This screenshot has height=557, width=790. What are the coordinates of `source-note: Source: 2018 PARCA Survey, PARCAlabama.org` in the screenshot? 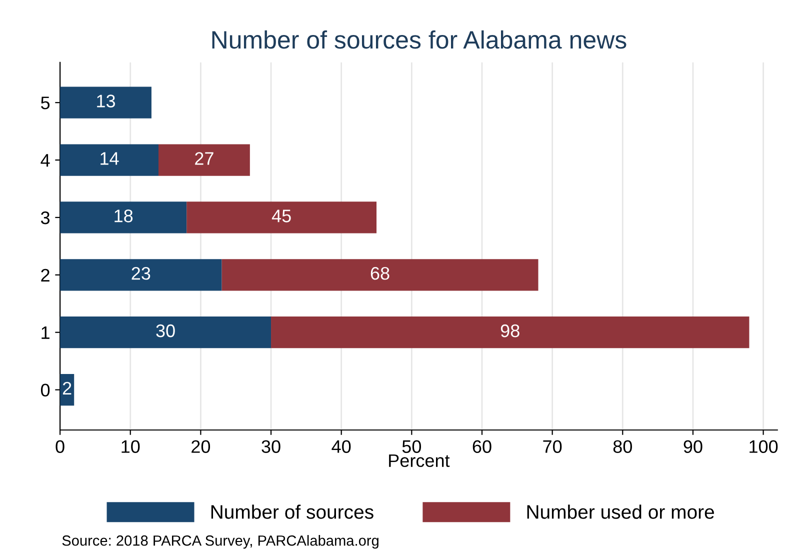 It's located at (220, 542).